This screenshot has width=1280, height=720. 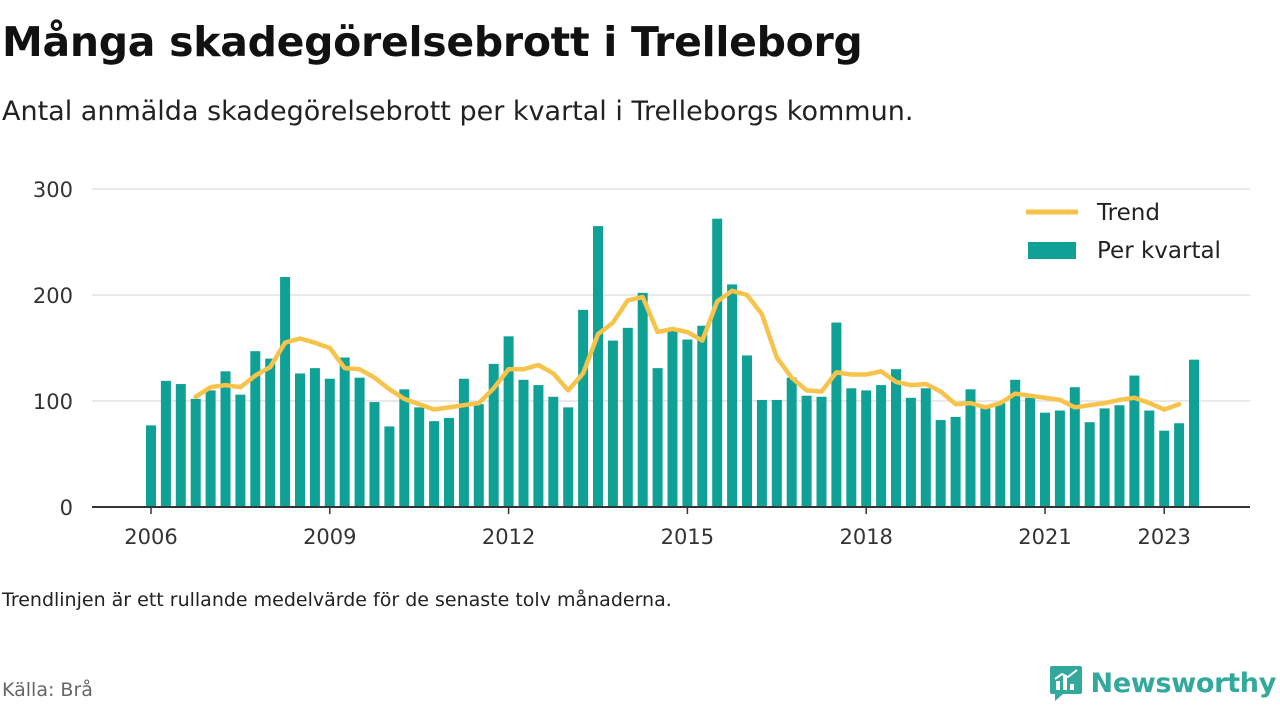 I want to click on newsworthy-logo: Newsworthy, so click(x=1162, y=683).